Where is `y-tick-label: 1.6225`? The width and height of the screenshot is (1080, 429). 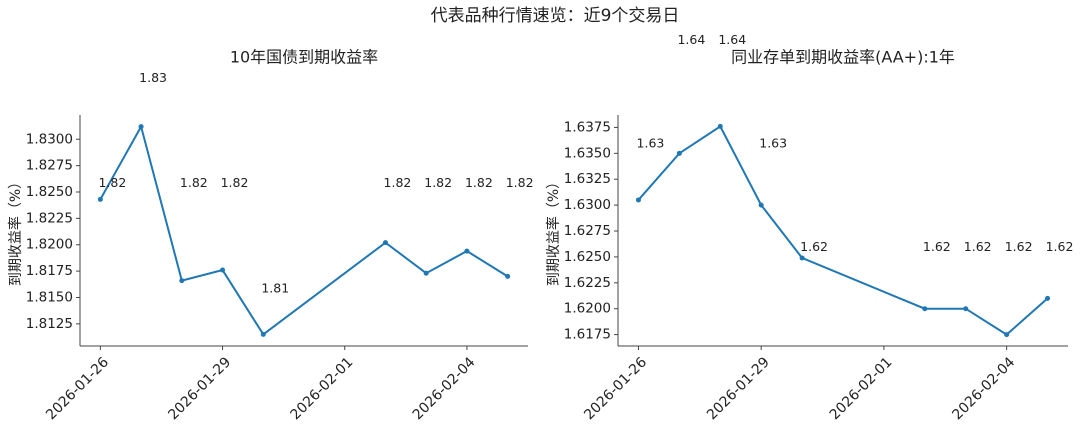 y-tick-label: 1.6225 is located at coordinates (587, 283).